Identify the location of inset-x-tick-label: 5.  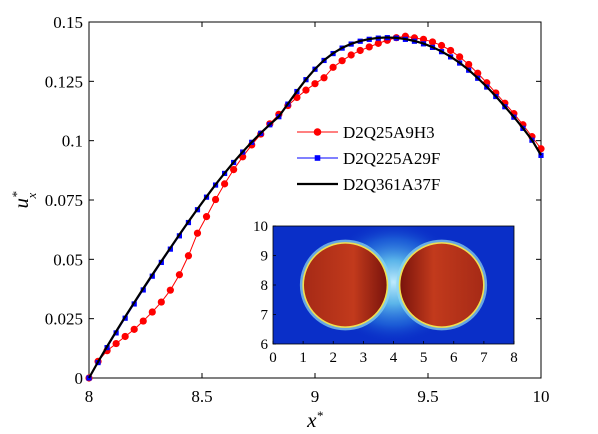
(424, 358).